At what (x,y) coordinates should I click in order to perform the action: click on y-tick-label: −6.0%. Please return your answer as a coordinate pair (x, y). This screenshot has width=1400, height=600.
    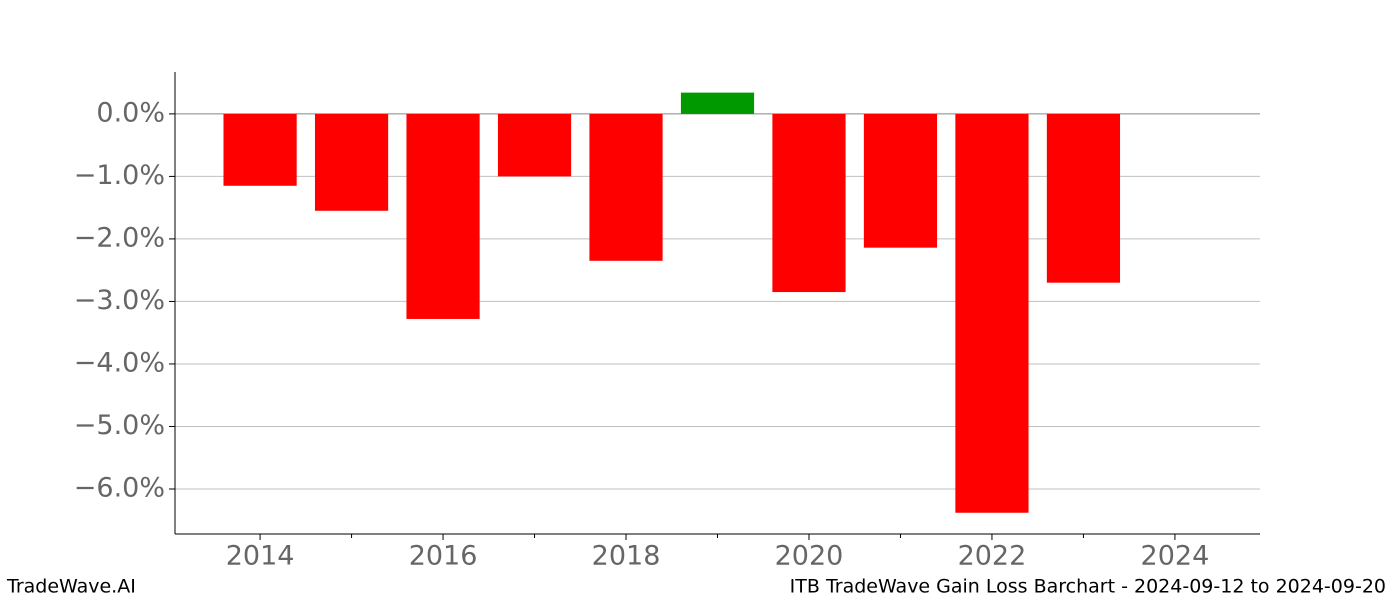
    Looking at the image, I should click on (119, 487).